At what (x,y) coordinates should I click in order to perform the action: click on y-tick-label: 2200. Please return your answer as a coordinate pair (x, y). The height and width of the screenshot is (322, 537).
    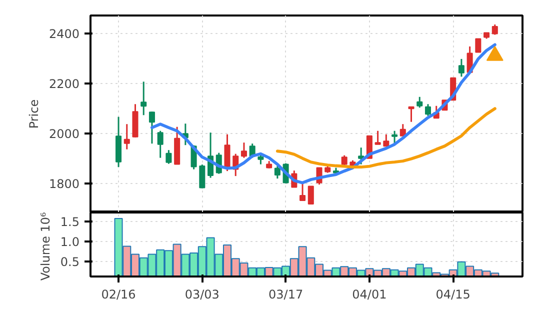
    Looking at the image, I should click on (64, 83).